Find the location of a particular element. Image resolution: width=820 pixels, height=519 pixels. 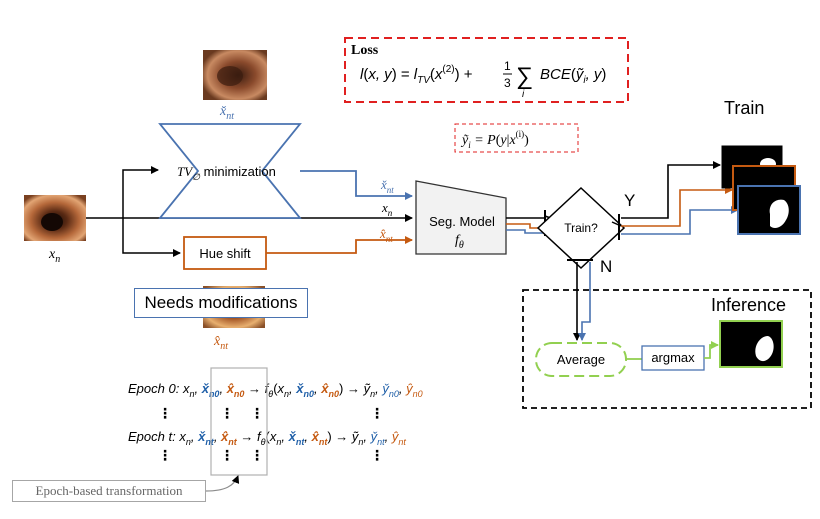

inference-label: Inference is located at coordinates (748, 305).